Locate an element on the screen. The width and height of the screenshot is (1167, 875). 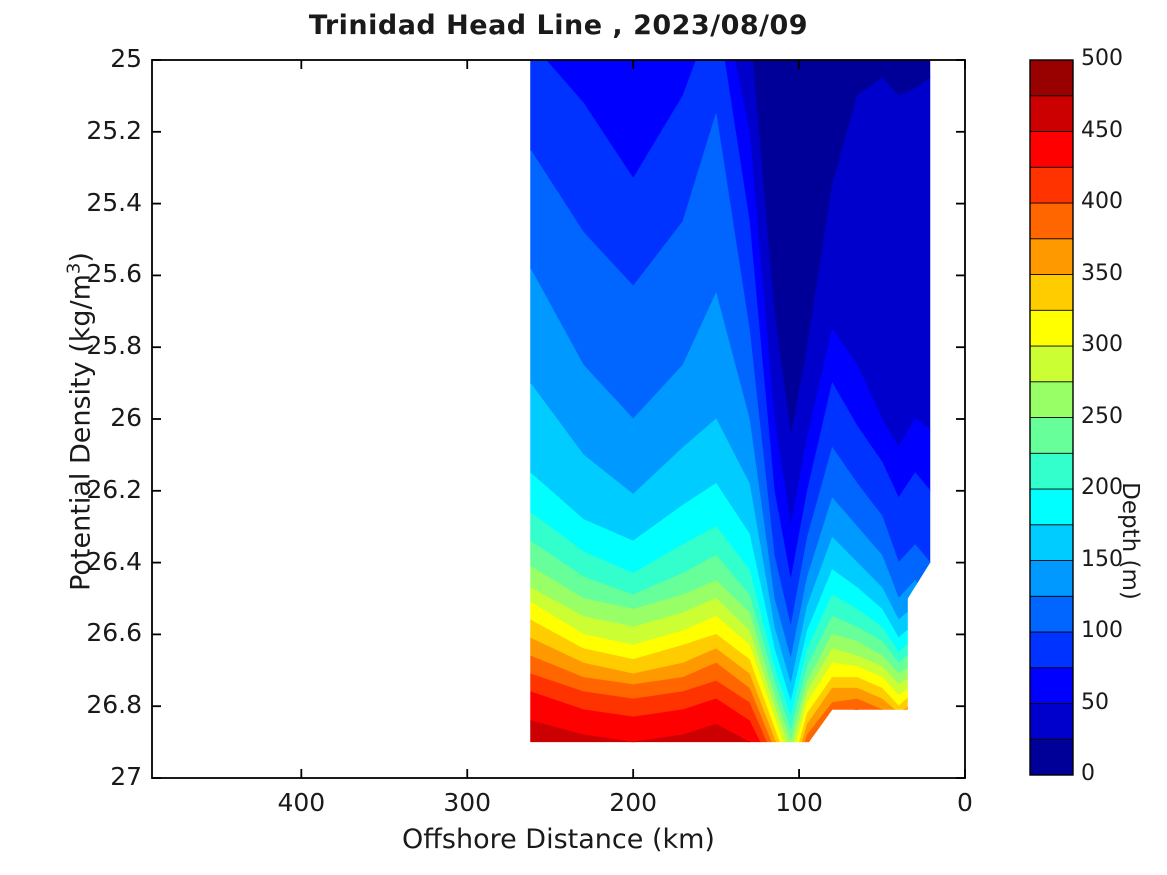
colorbar-segment-250m is located at coordinates (1051, 399).